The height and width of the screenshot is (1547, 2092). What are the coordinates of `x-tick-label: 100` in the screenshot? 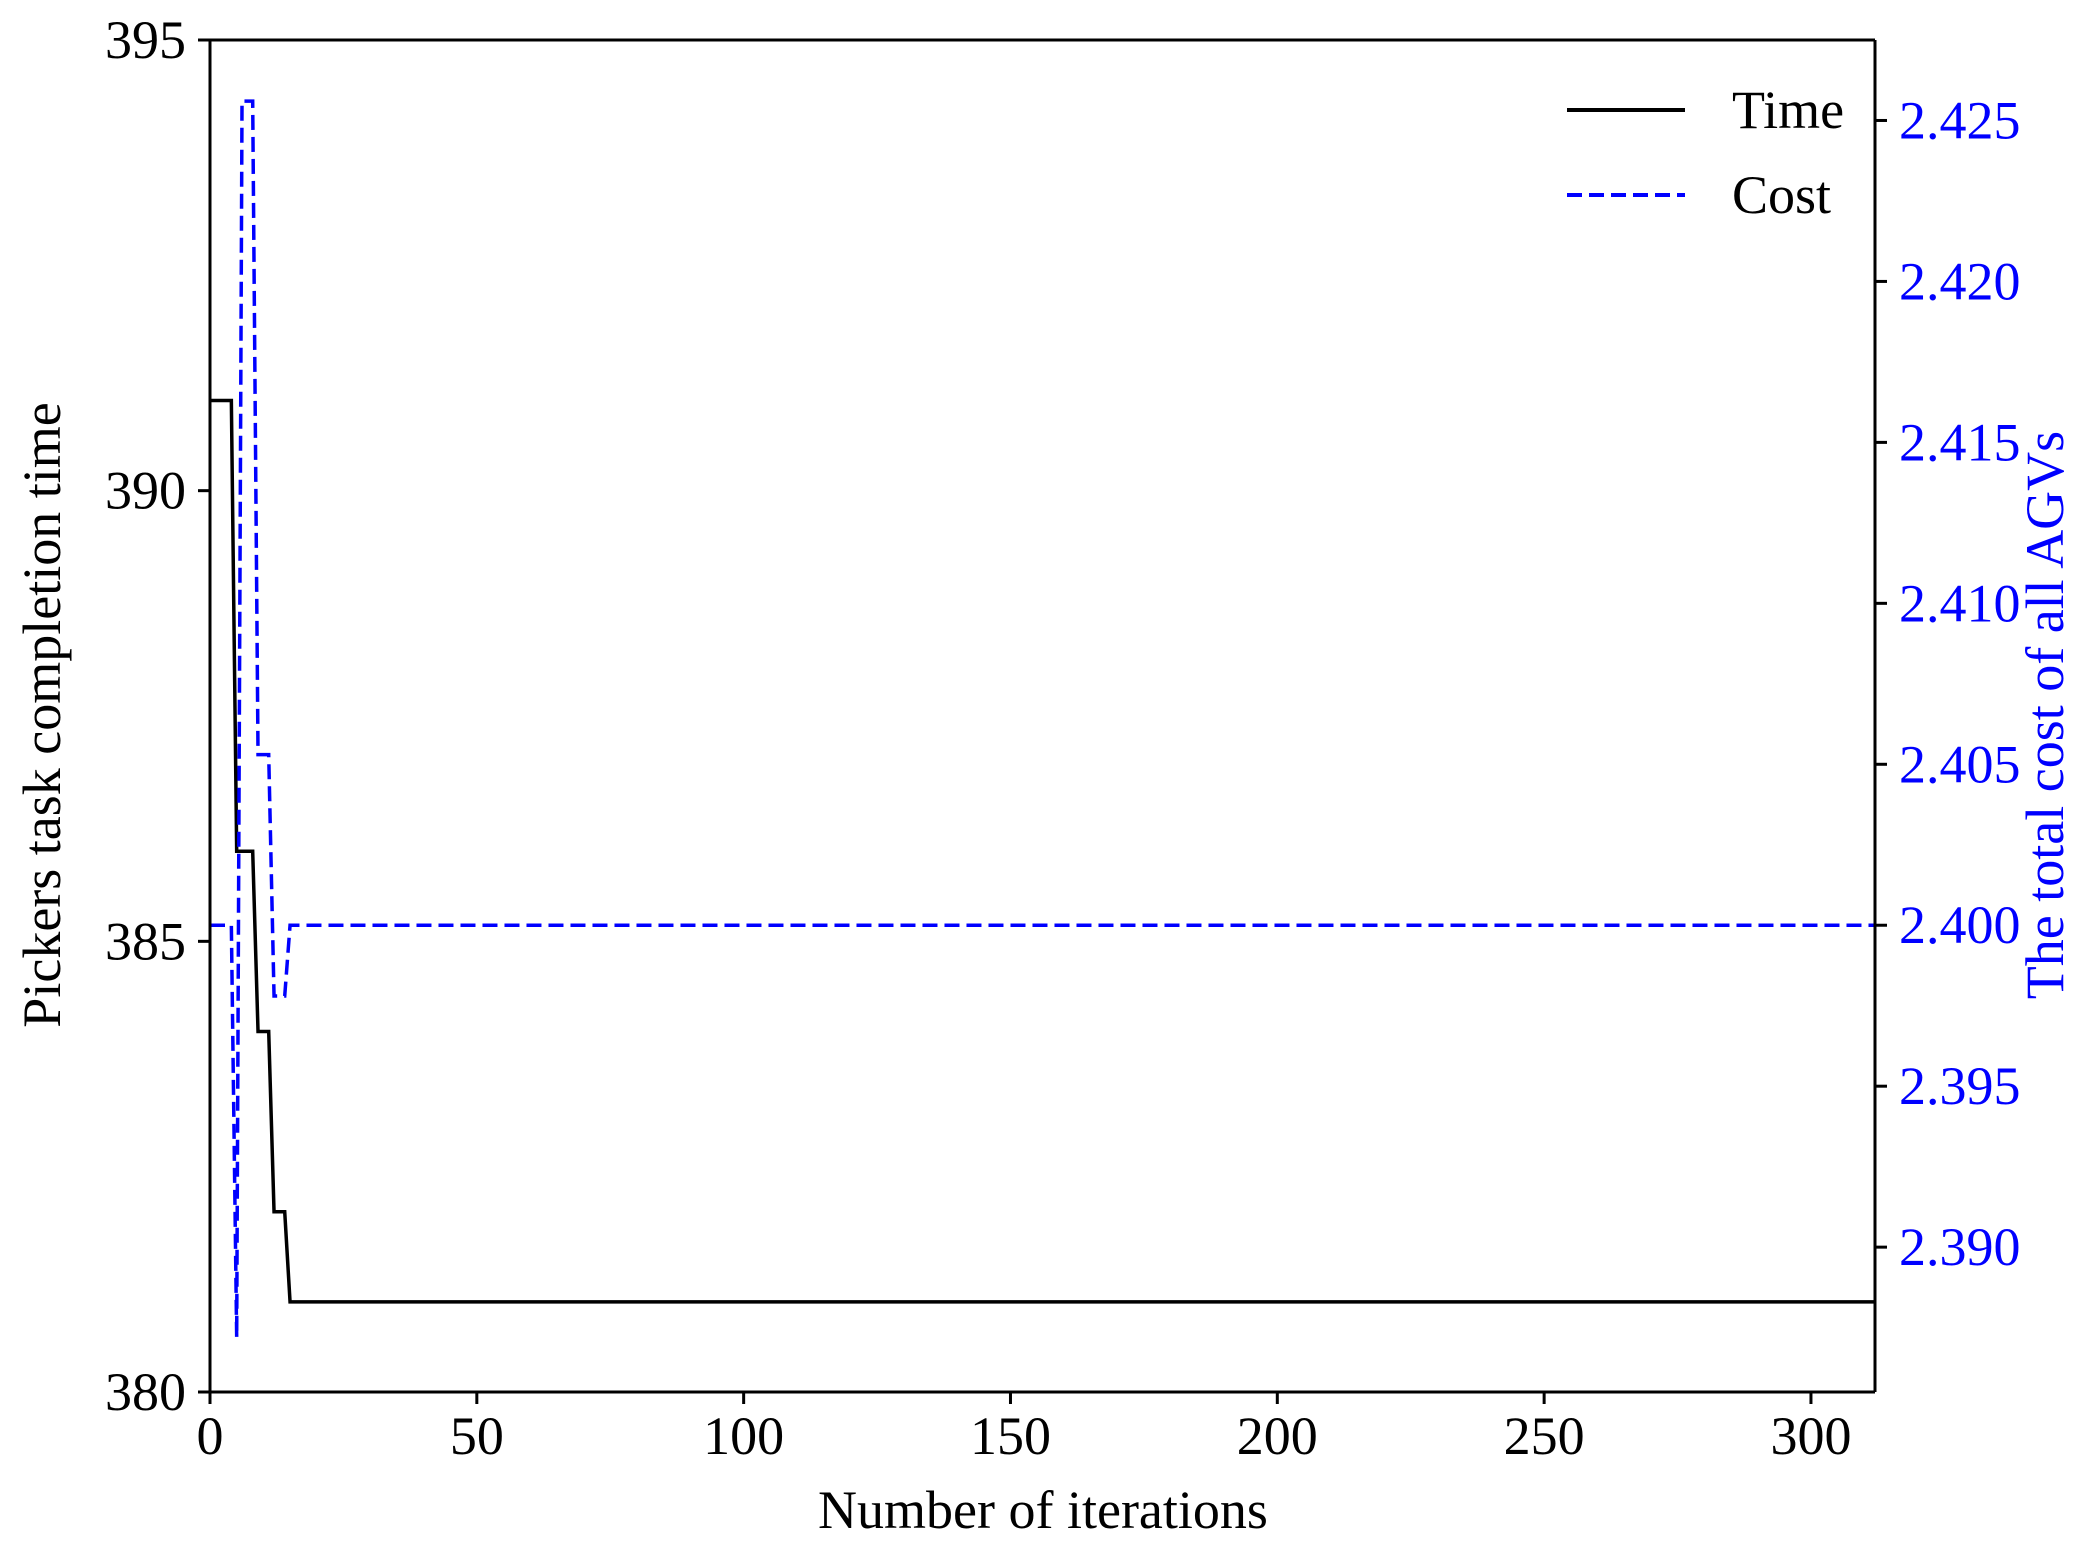 It's located at (743, 1436).